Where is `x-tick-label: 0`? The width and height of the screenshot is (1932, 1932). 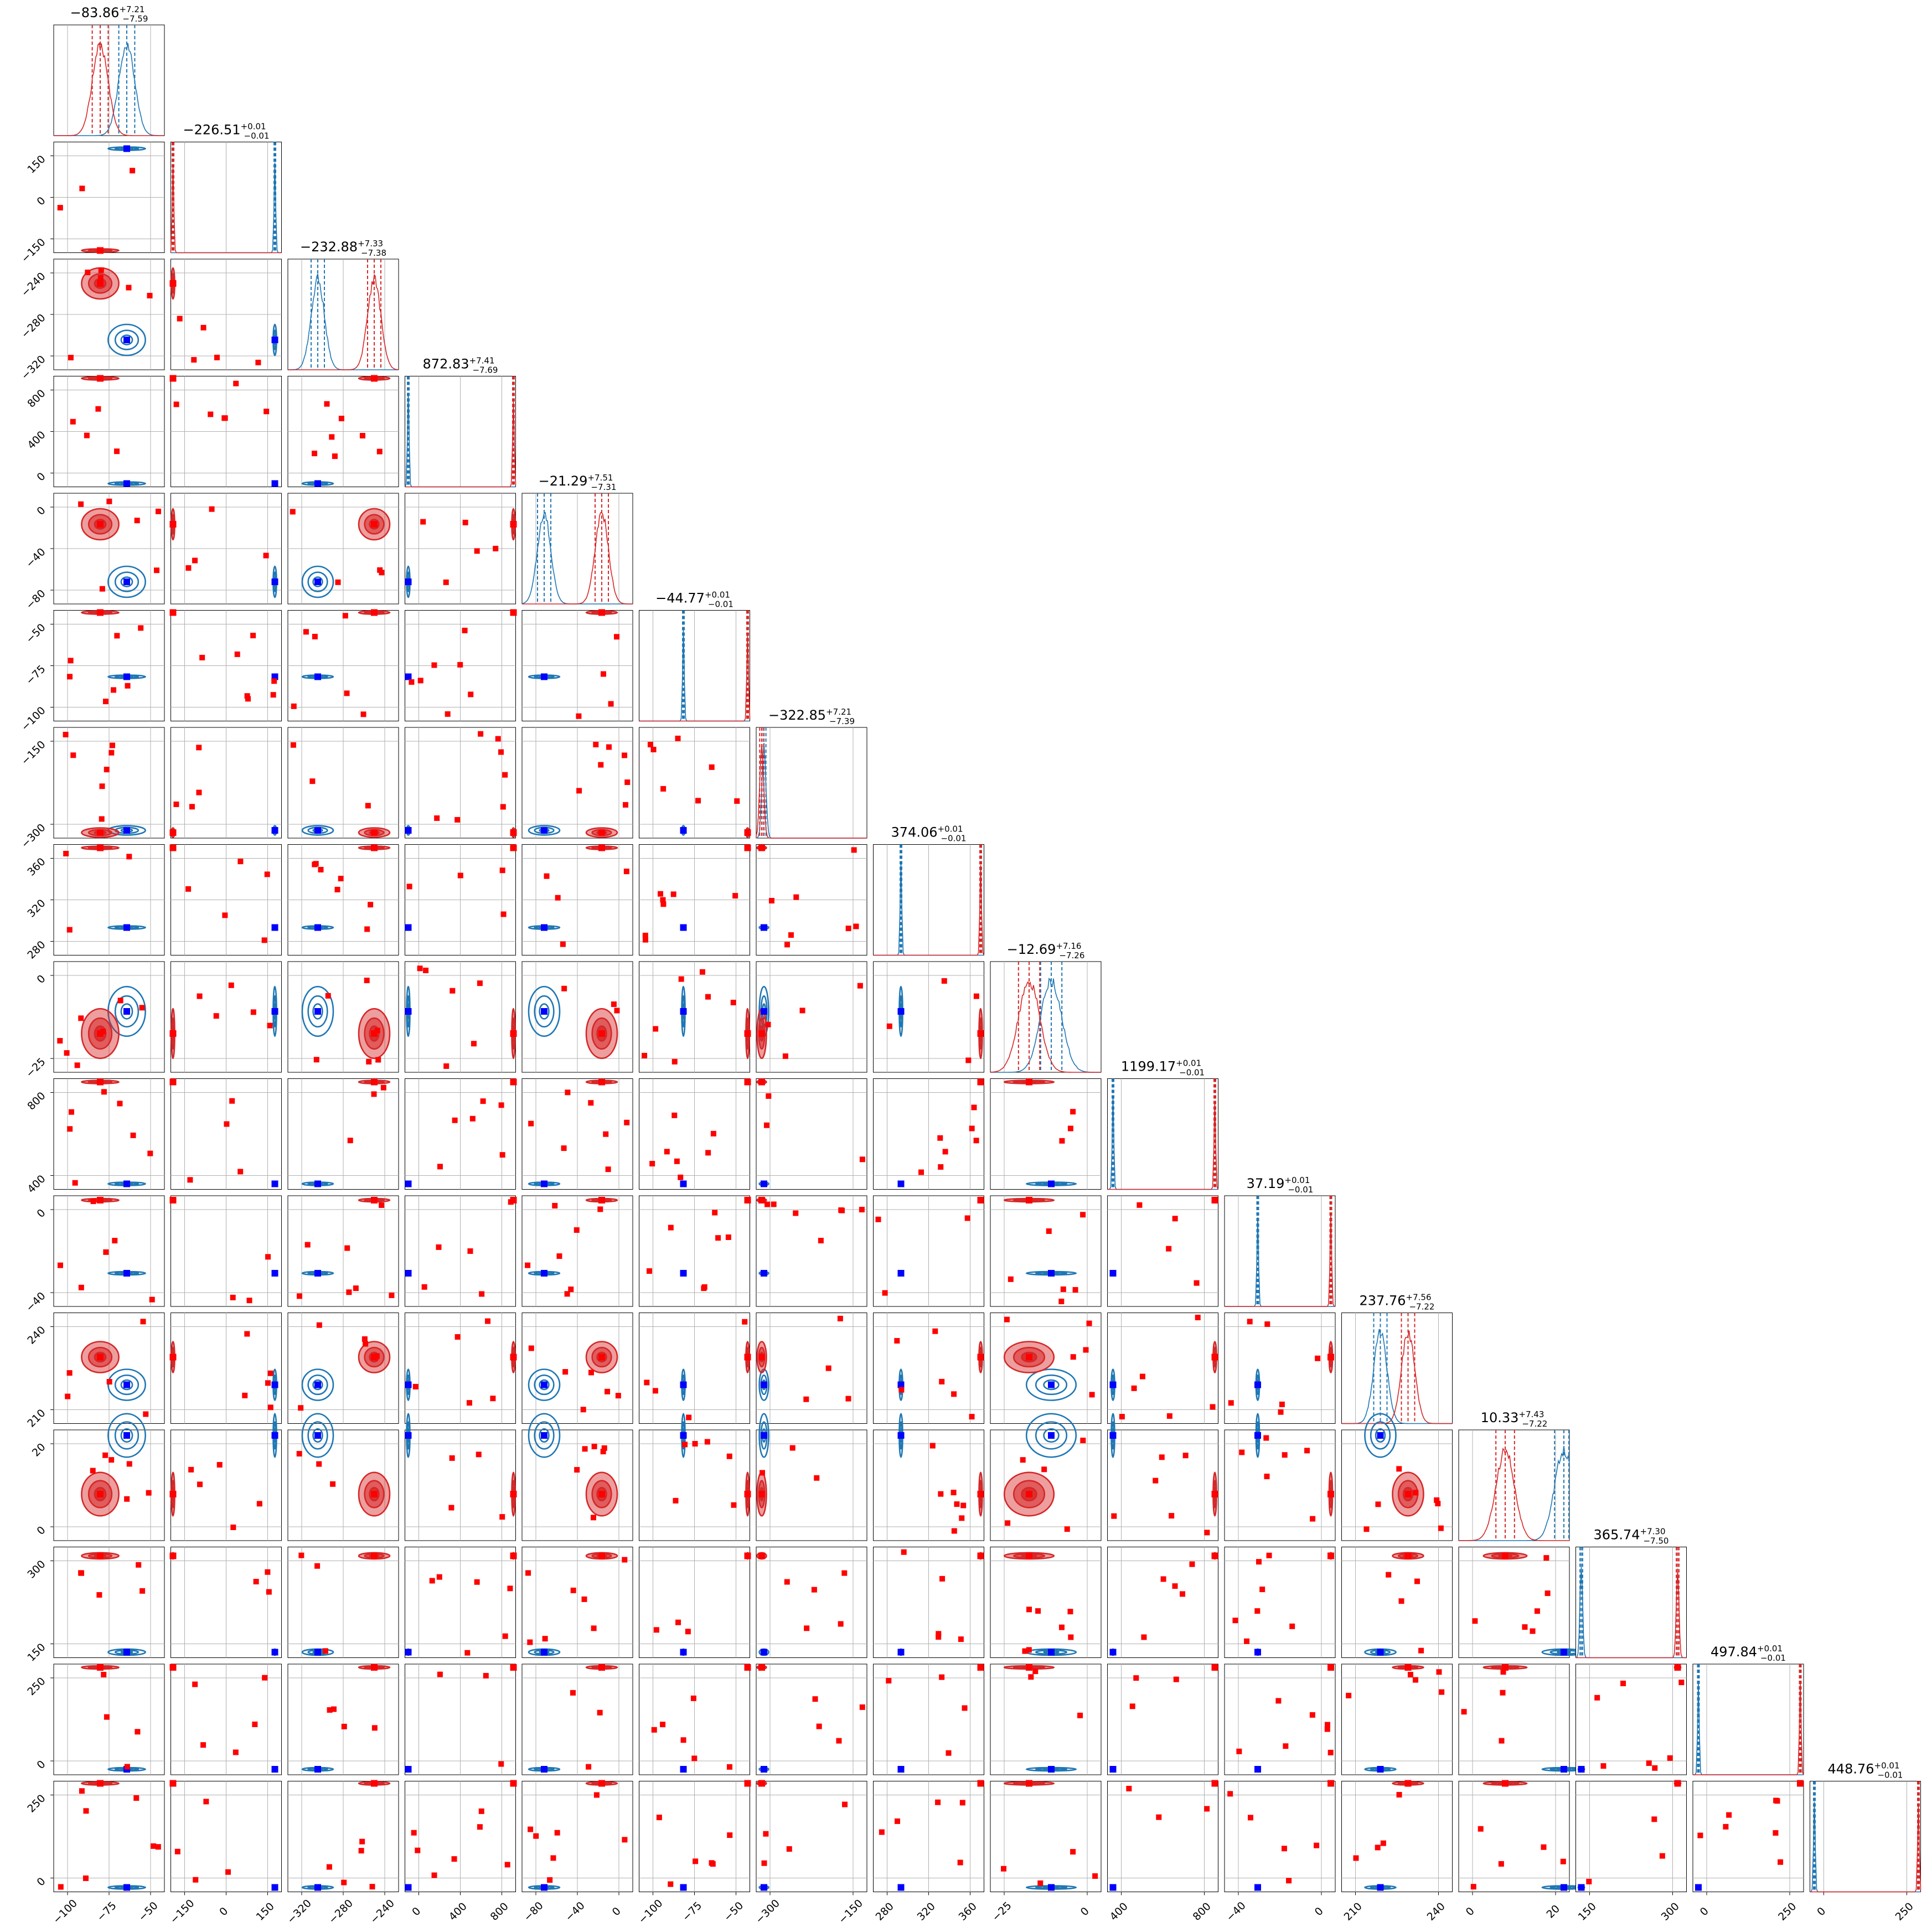 x-tick-label: 0 is located at coordinates (616, 1912).